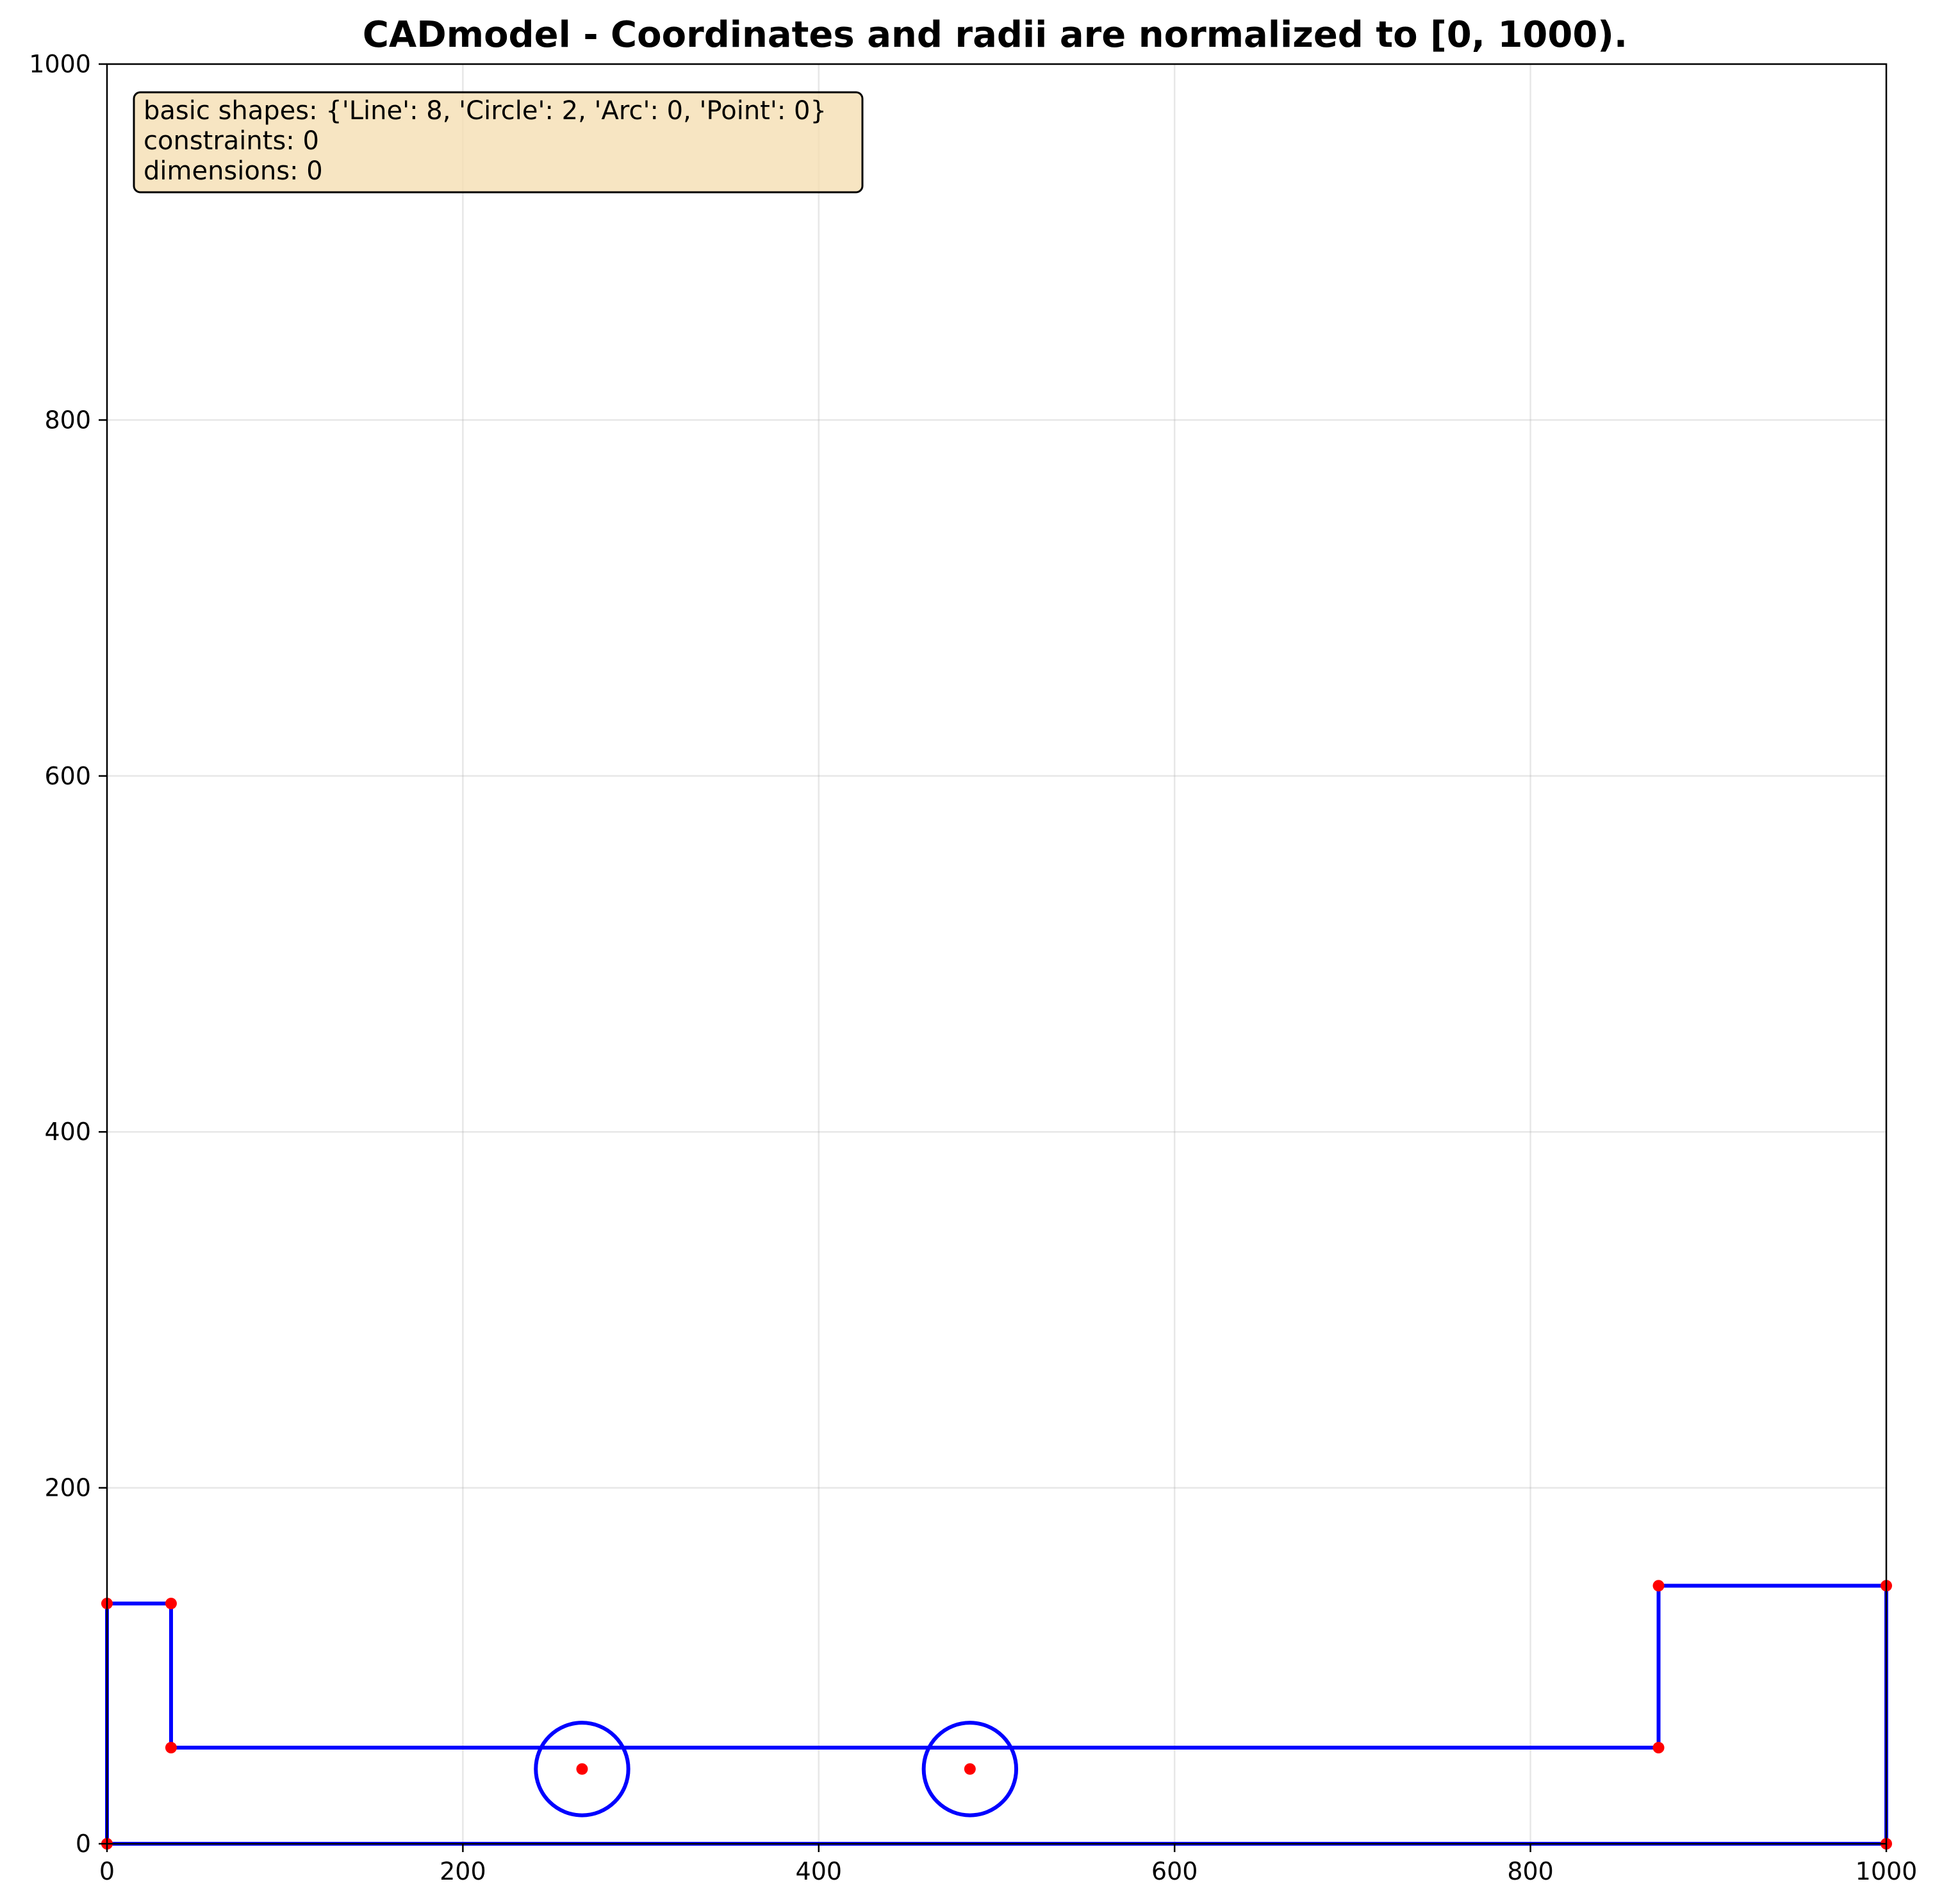  Describe the element at coordinates (60, 64) in the screenshot. I see `y-tick-label: 1000` at that location.